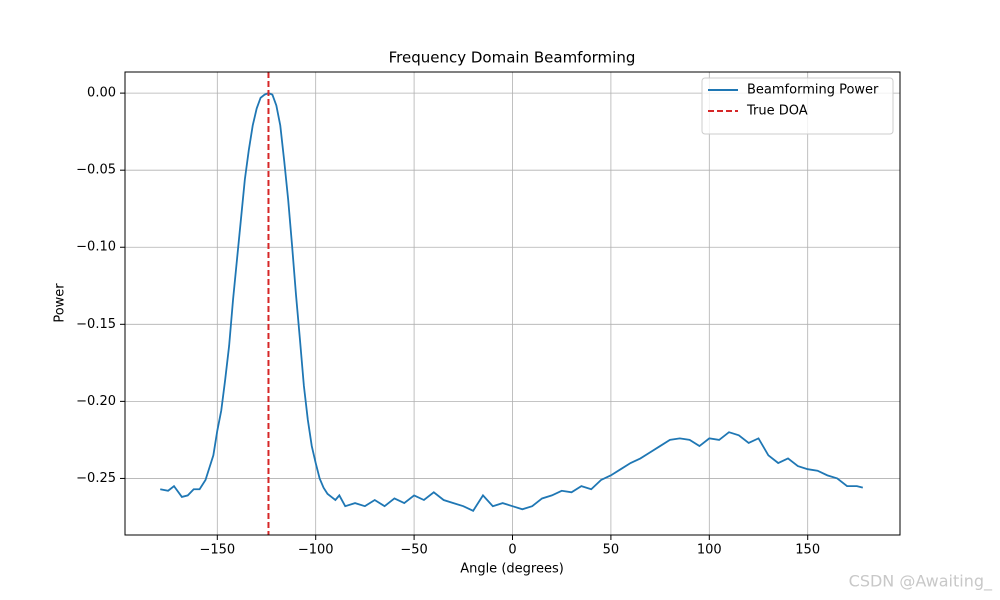 The image size is (1000, 600). Describe the element at coordinates (921, 582) in the screenshot. I see `watermark: CSDN @Awaiting_` at that location.